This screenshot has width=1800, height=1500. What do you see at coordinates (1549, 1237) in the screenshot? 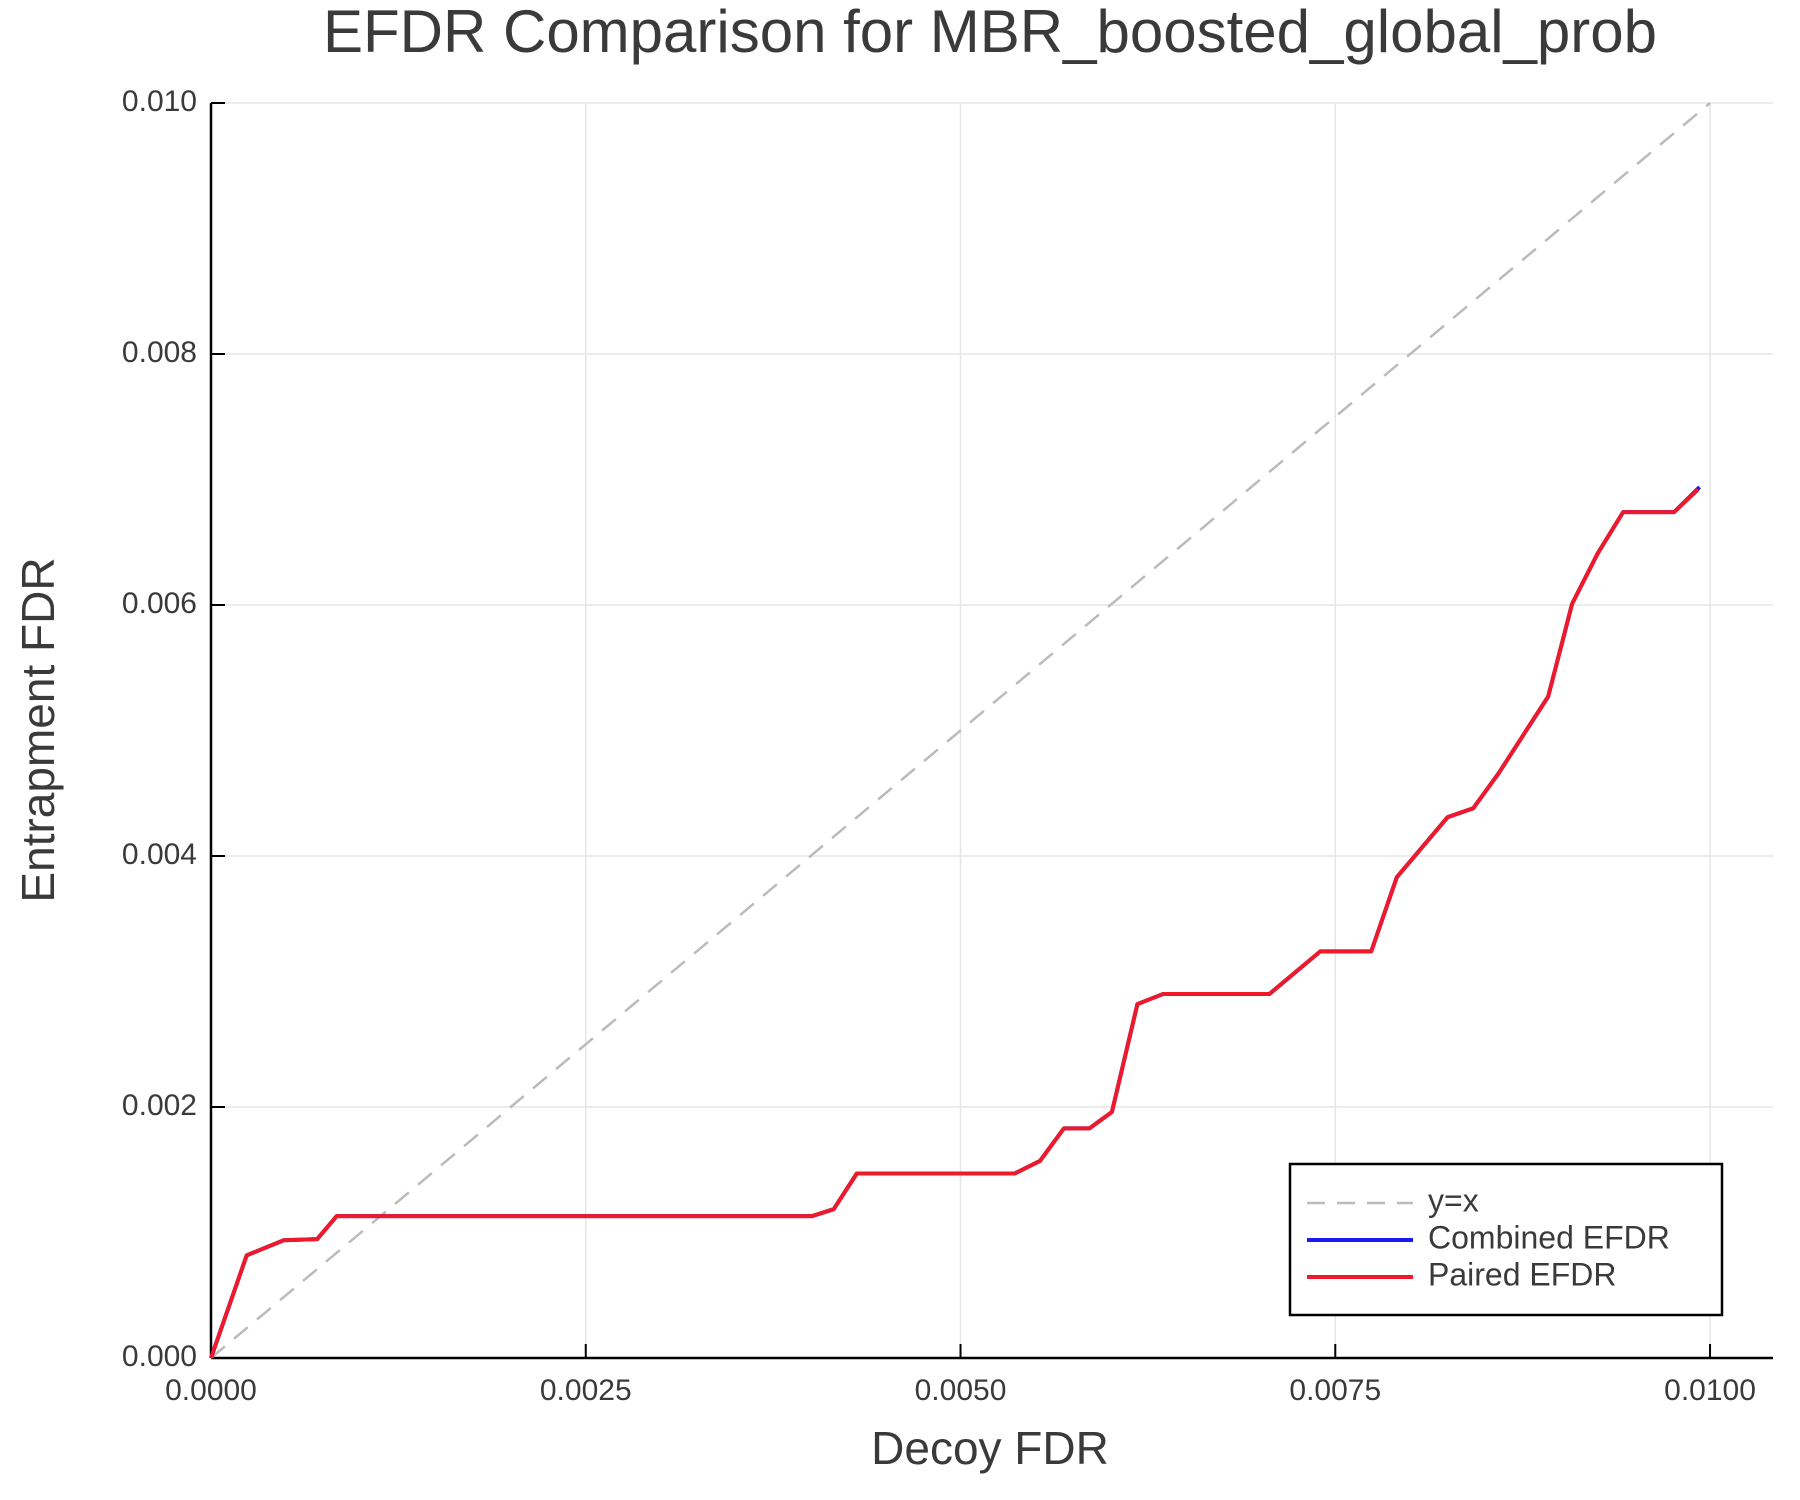
I see `legend-label: Combined EFDR` at bounding box center [1549, 1237].